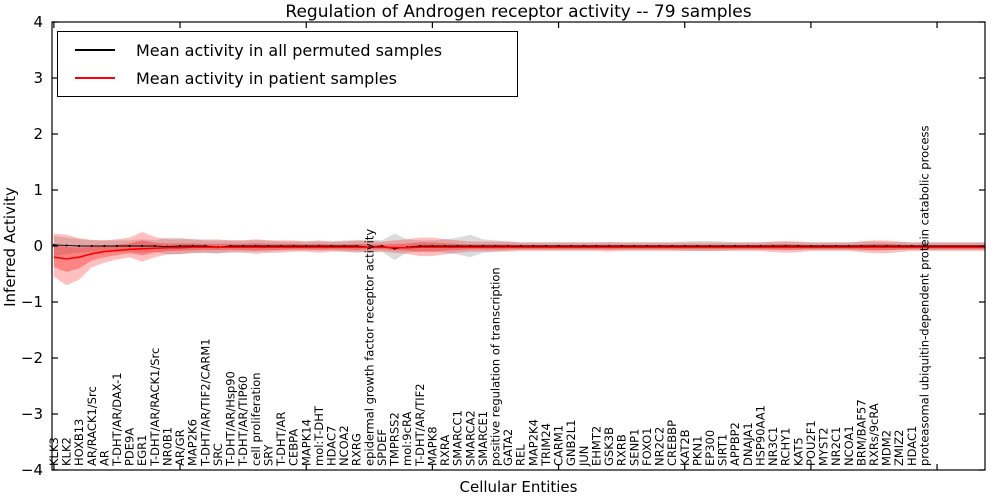 This screenshot has height=500, width=1000. I want to click on category-label: HOXB13, so click(79, 442).